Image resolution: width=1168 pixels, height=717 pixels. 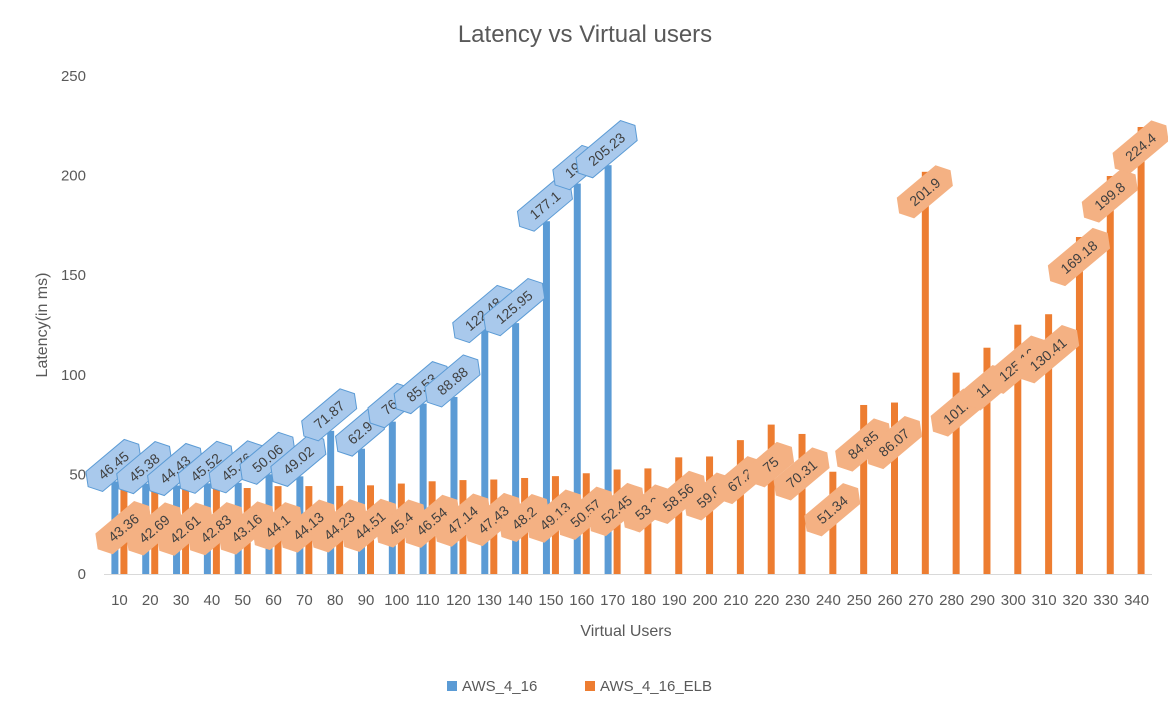 I want to click on x-tick-label: 80, so click(x=335, y=600).